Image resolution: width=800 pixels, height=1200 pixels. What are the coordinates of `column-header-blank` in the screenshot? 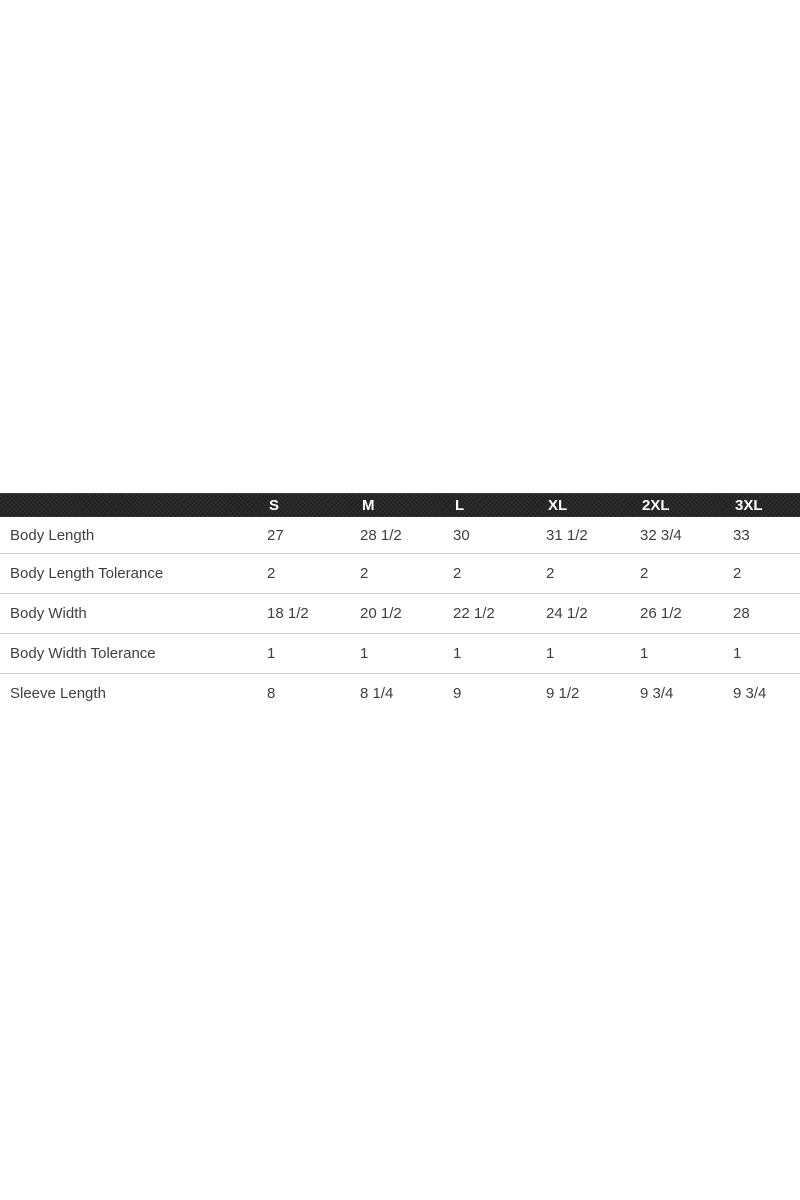 It's located at (133, 505).